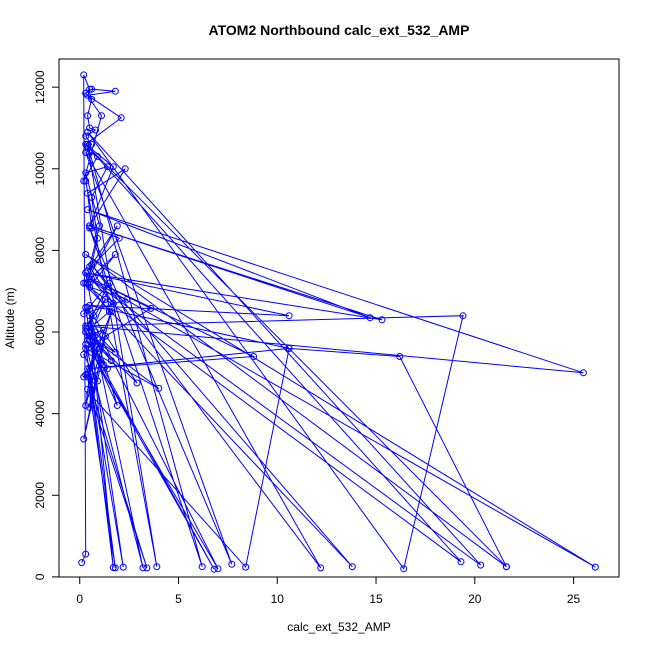  I want to click on y-tick-label: 0, so click(40, 576).